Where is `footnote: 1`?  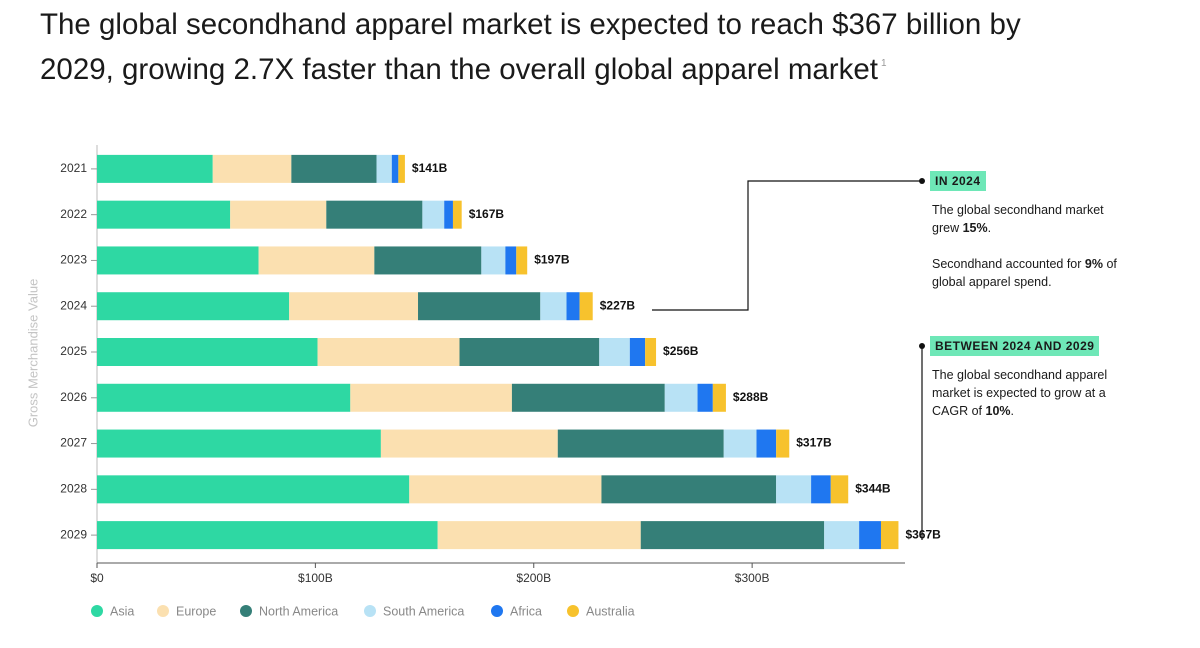
footnote: 1 is located at coordinates (883, 63).